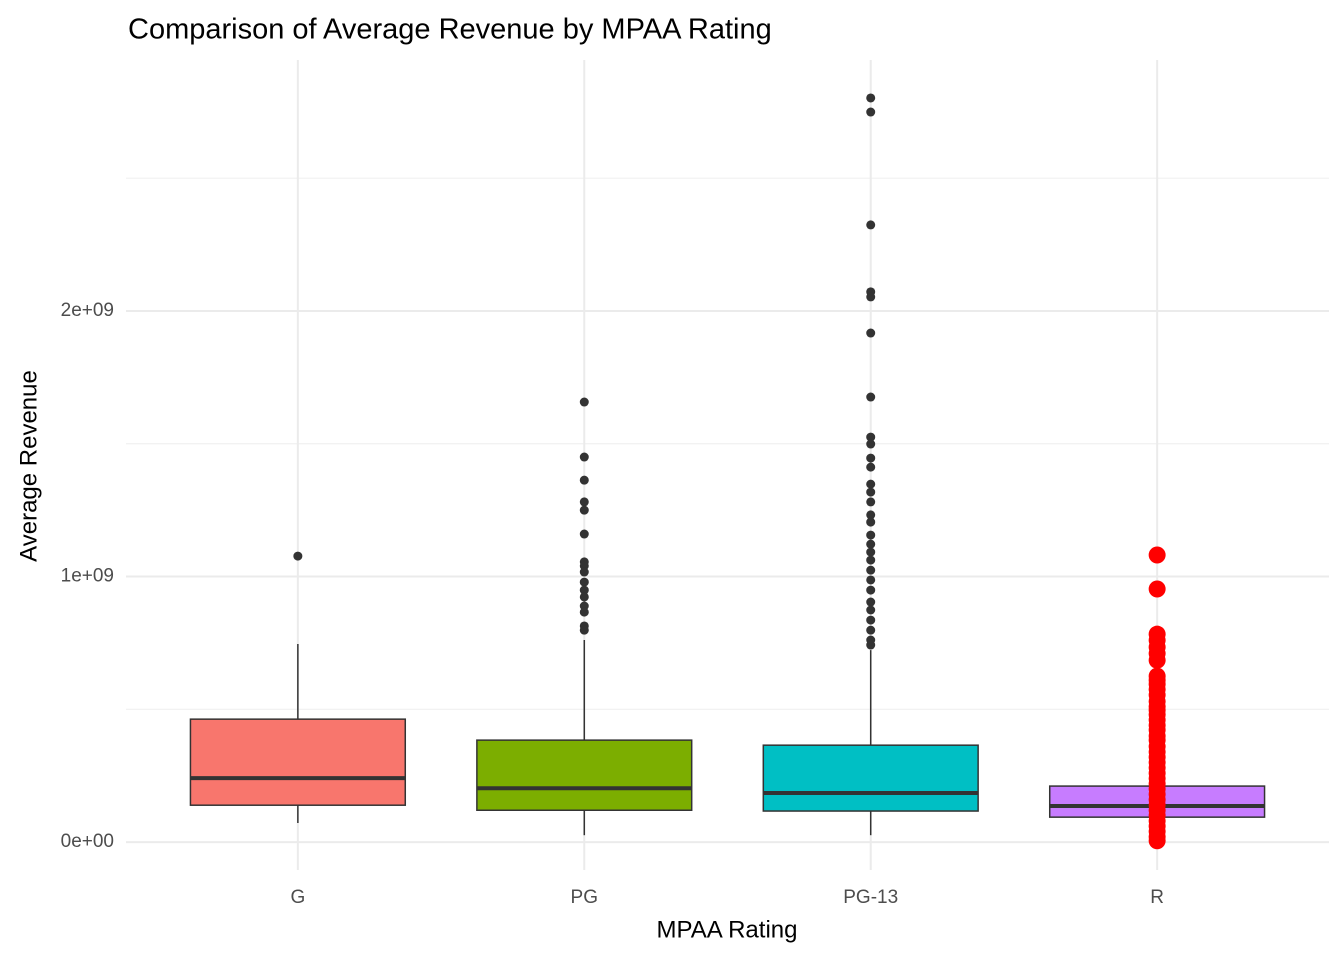  What do you see at coordinates (28, 466) in the screenshot?
I see `y-axis-title: Average Revenue` at bounding box center [28, 466].